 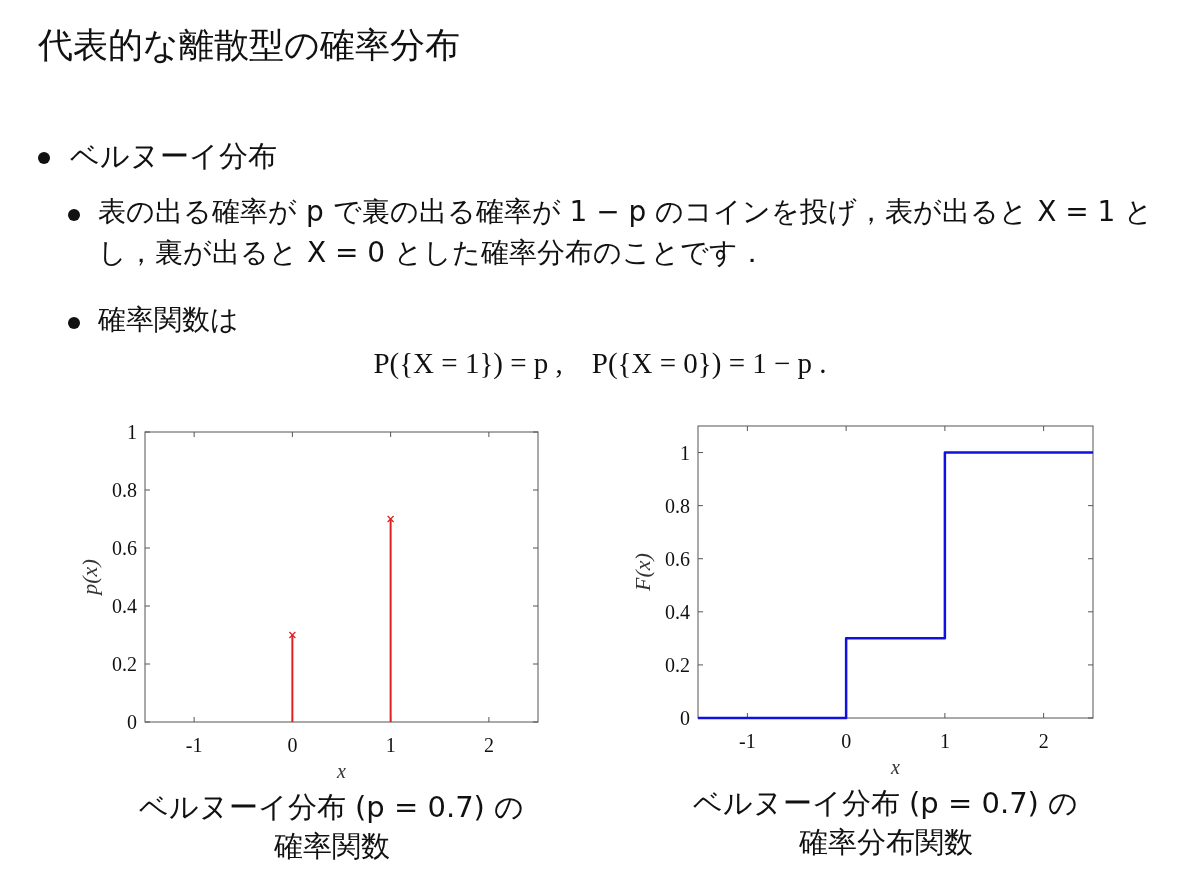 I want to click on text: 表の出る確率が p で裏の出る確率が 1 − p のコインを投げ，表が出ると X = 1 とし，裏が出ると X = 0 とした確率分布のことです．, so click(x=626, y=232).